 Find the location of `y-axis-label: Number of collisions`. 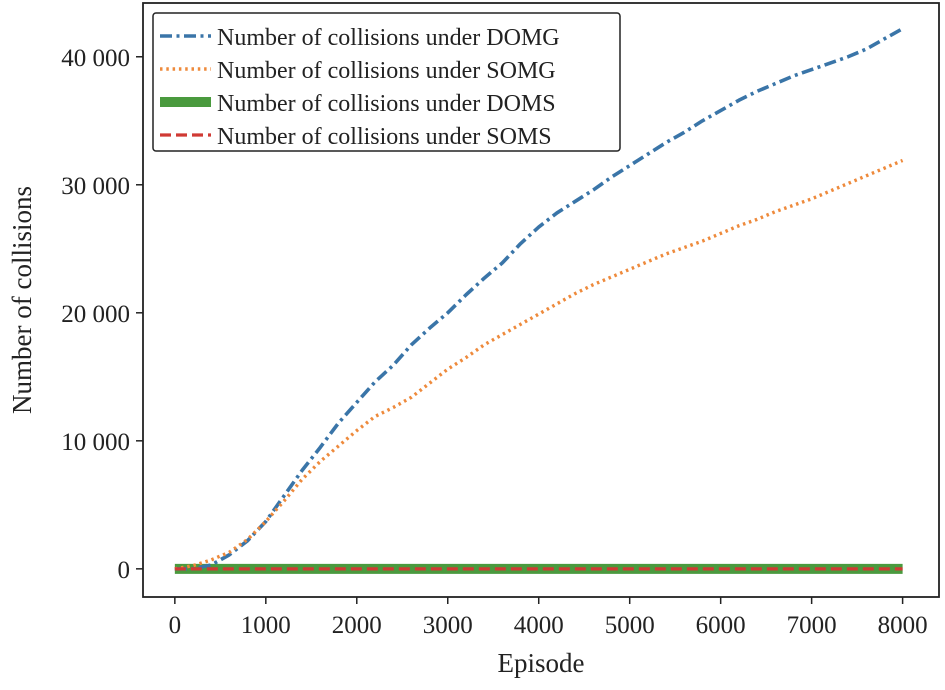

y-axis-label: Number of collisions is located at coordinates (22, 300).